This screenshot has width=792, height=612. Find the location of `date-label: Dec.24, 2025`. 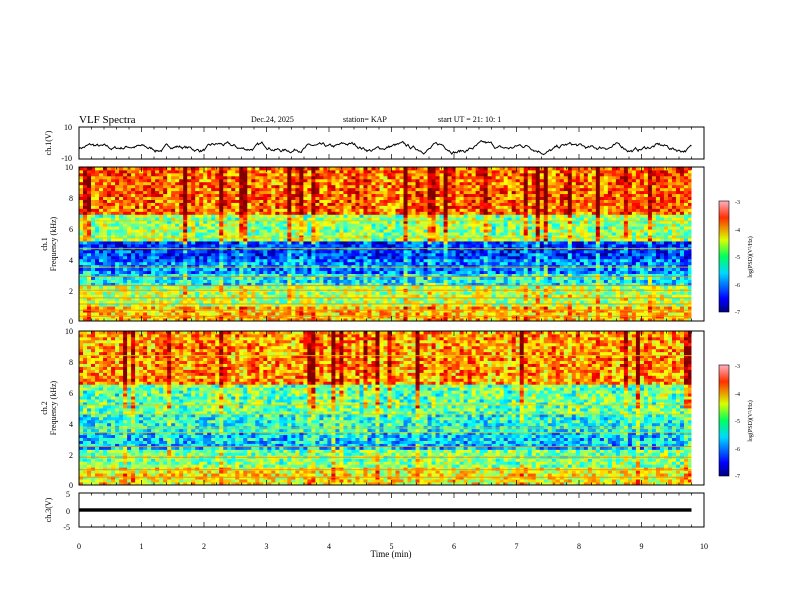

date-label: Dec.24, 2025 is located at coordinates (272, 119).